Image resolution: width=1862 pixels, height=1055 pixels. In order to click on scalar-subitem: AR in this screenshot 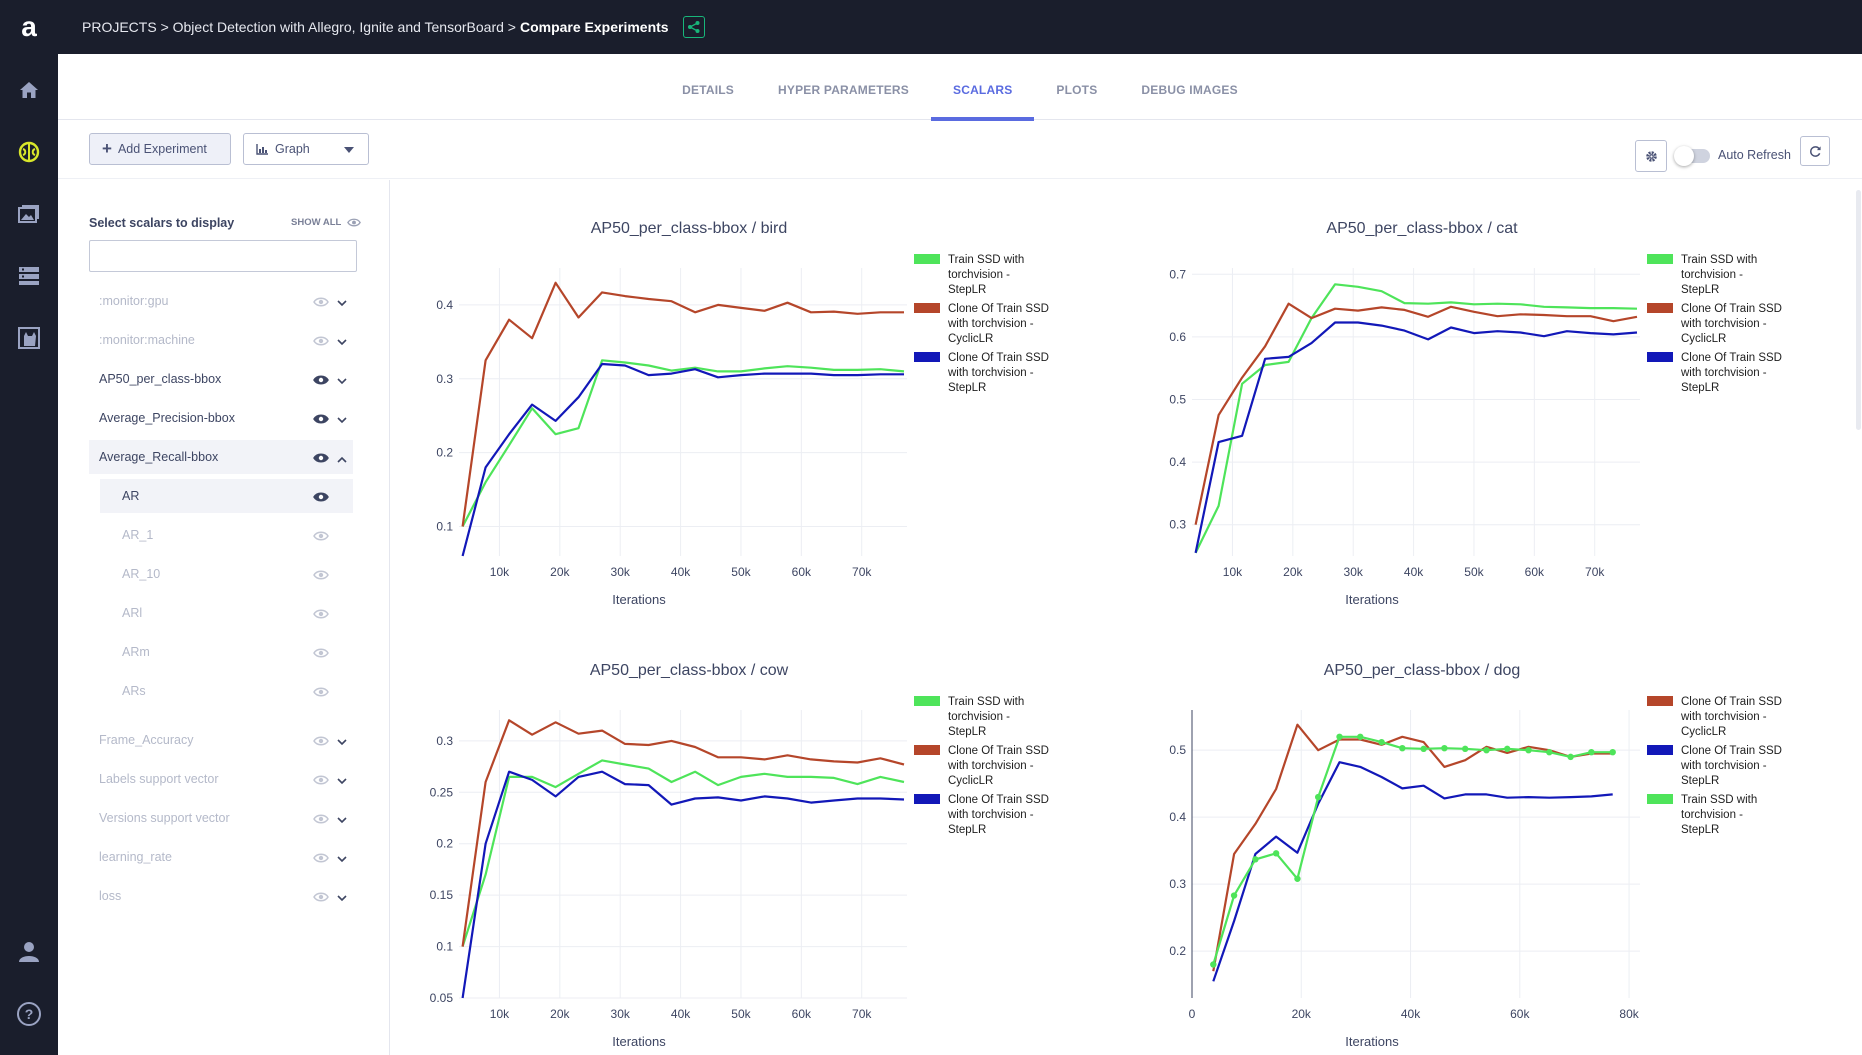, I will do `click(226, 496)`.